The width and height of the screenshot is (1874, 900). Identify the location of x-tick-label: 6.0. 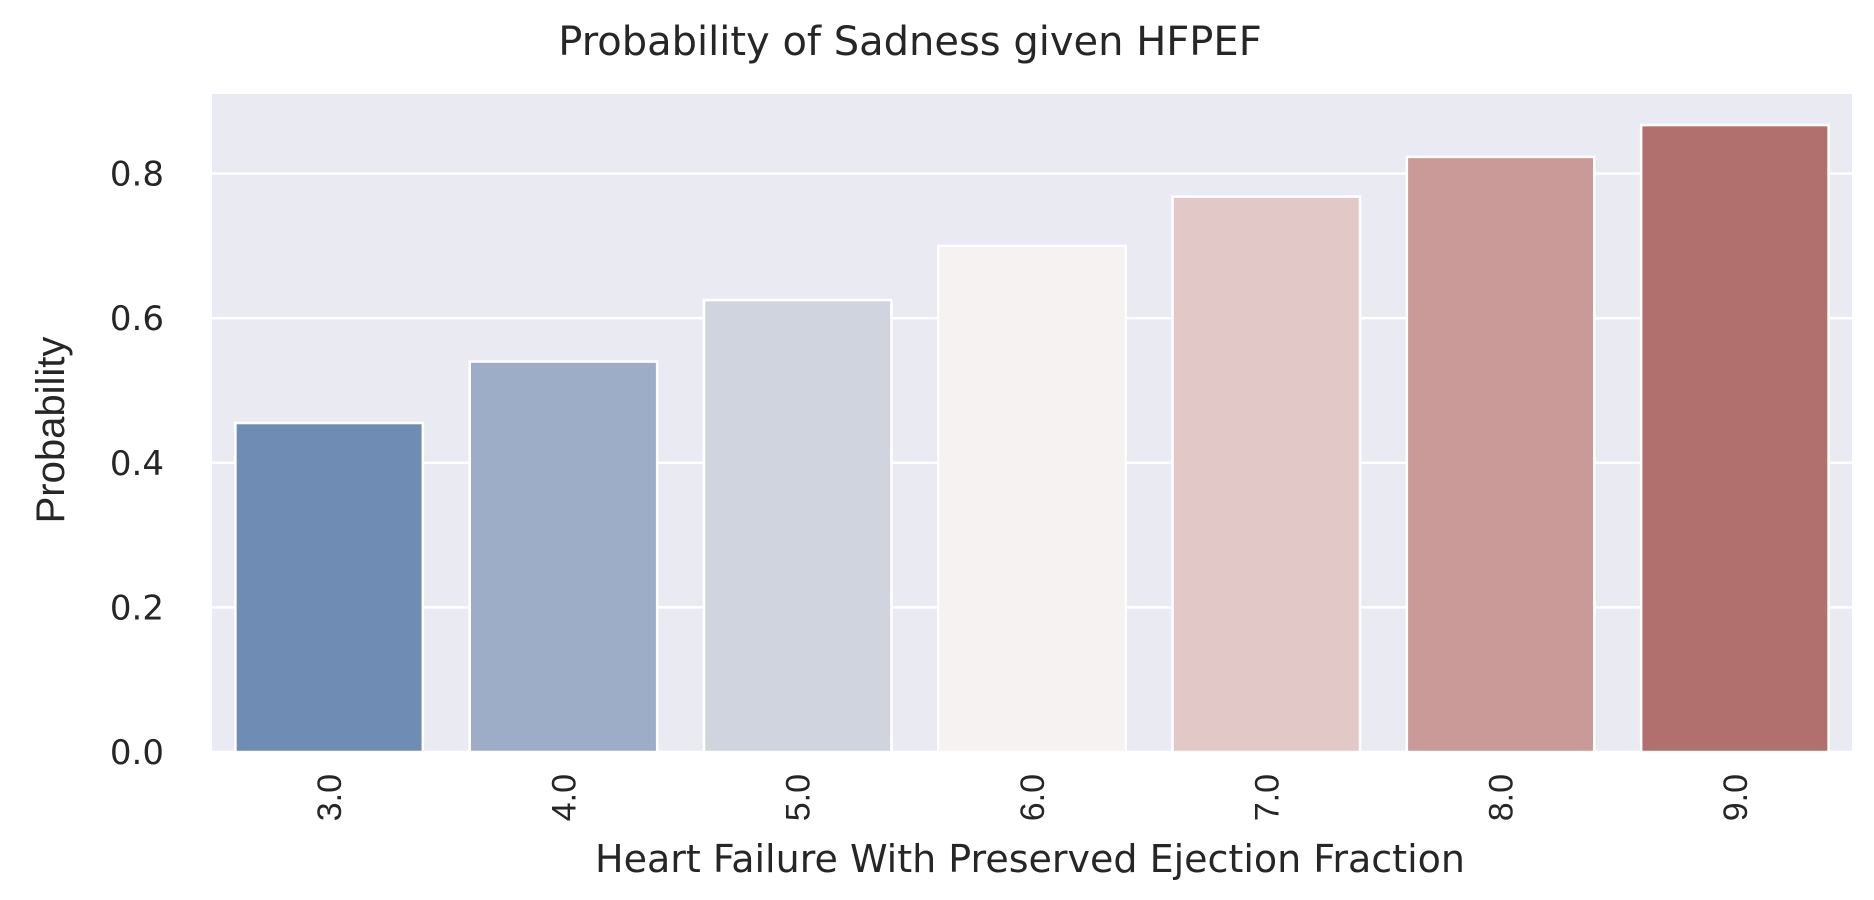
(1033, 797).